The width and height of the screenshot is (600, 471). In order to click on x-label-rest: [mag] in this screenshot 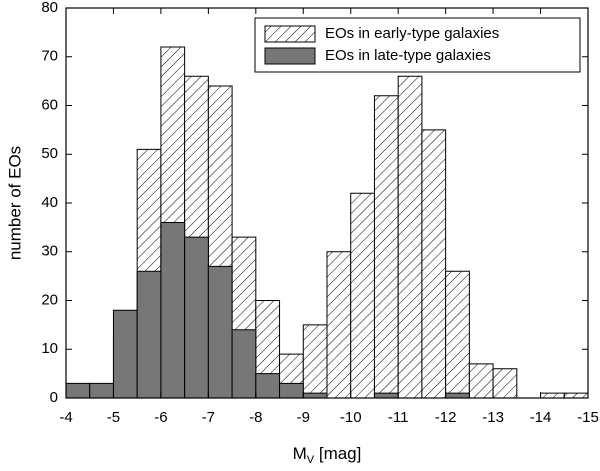, I will do `click(337, 453)`.